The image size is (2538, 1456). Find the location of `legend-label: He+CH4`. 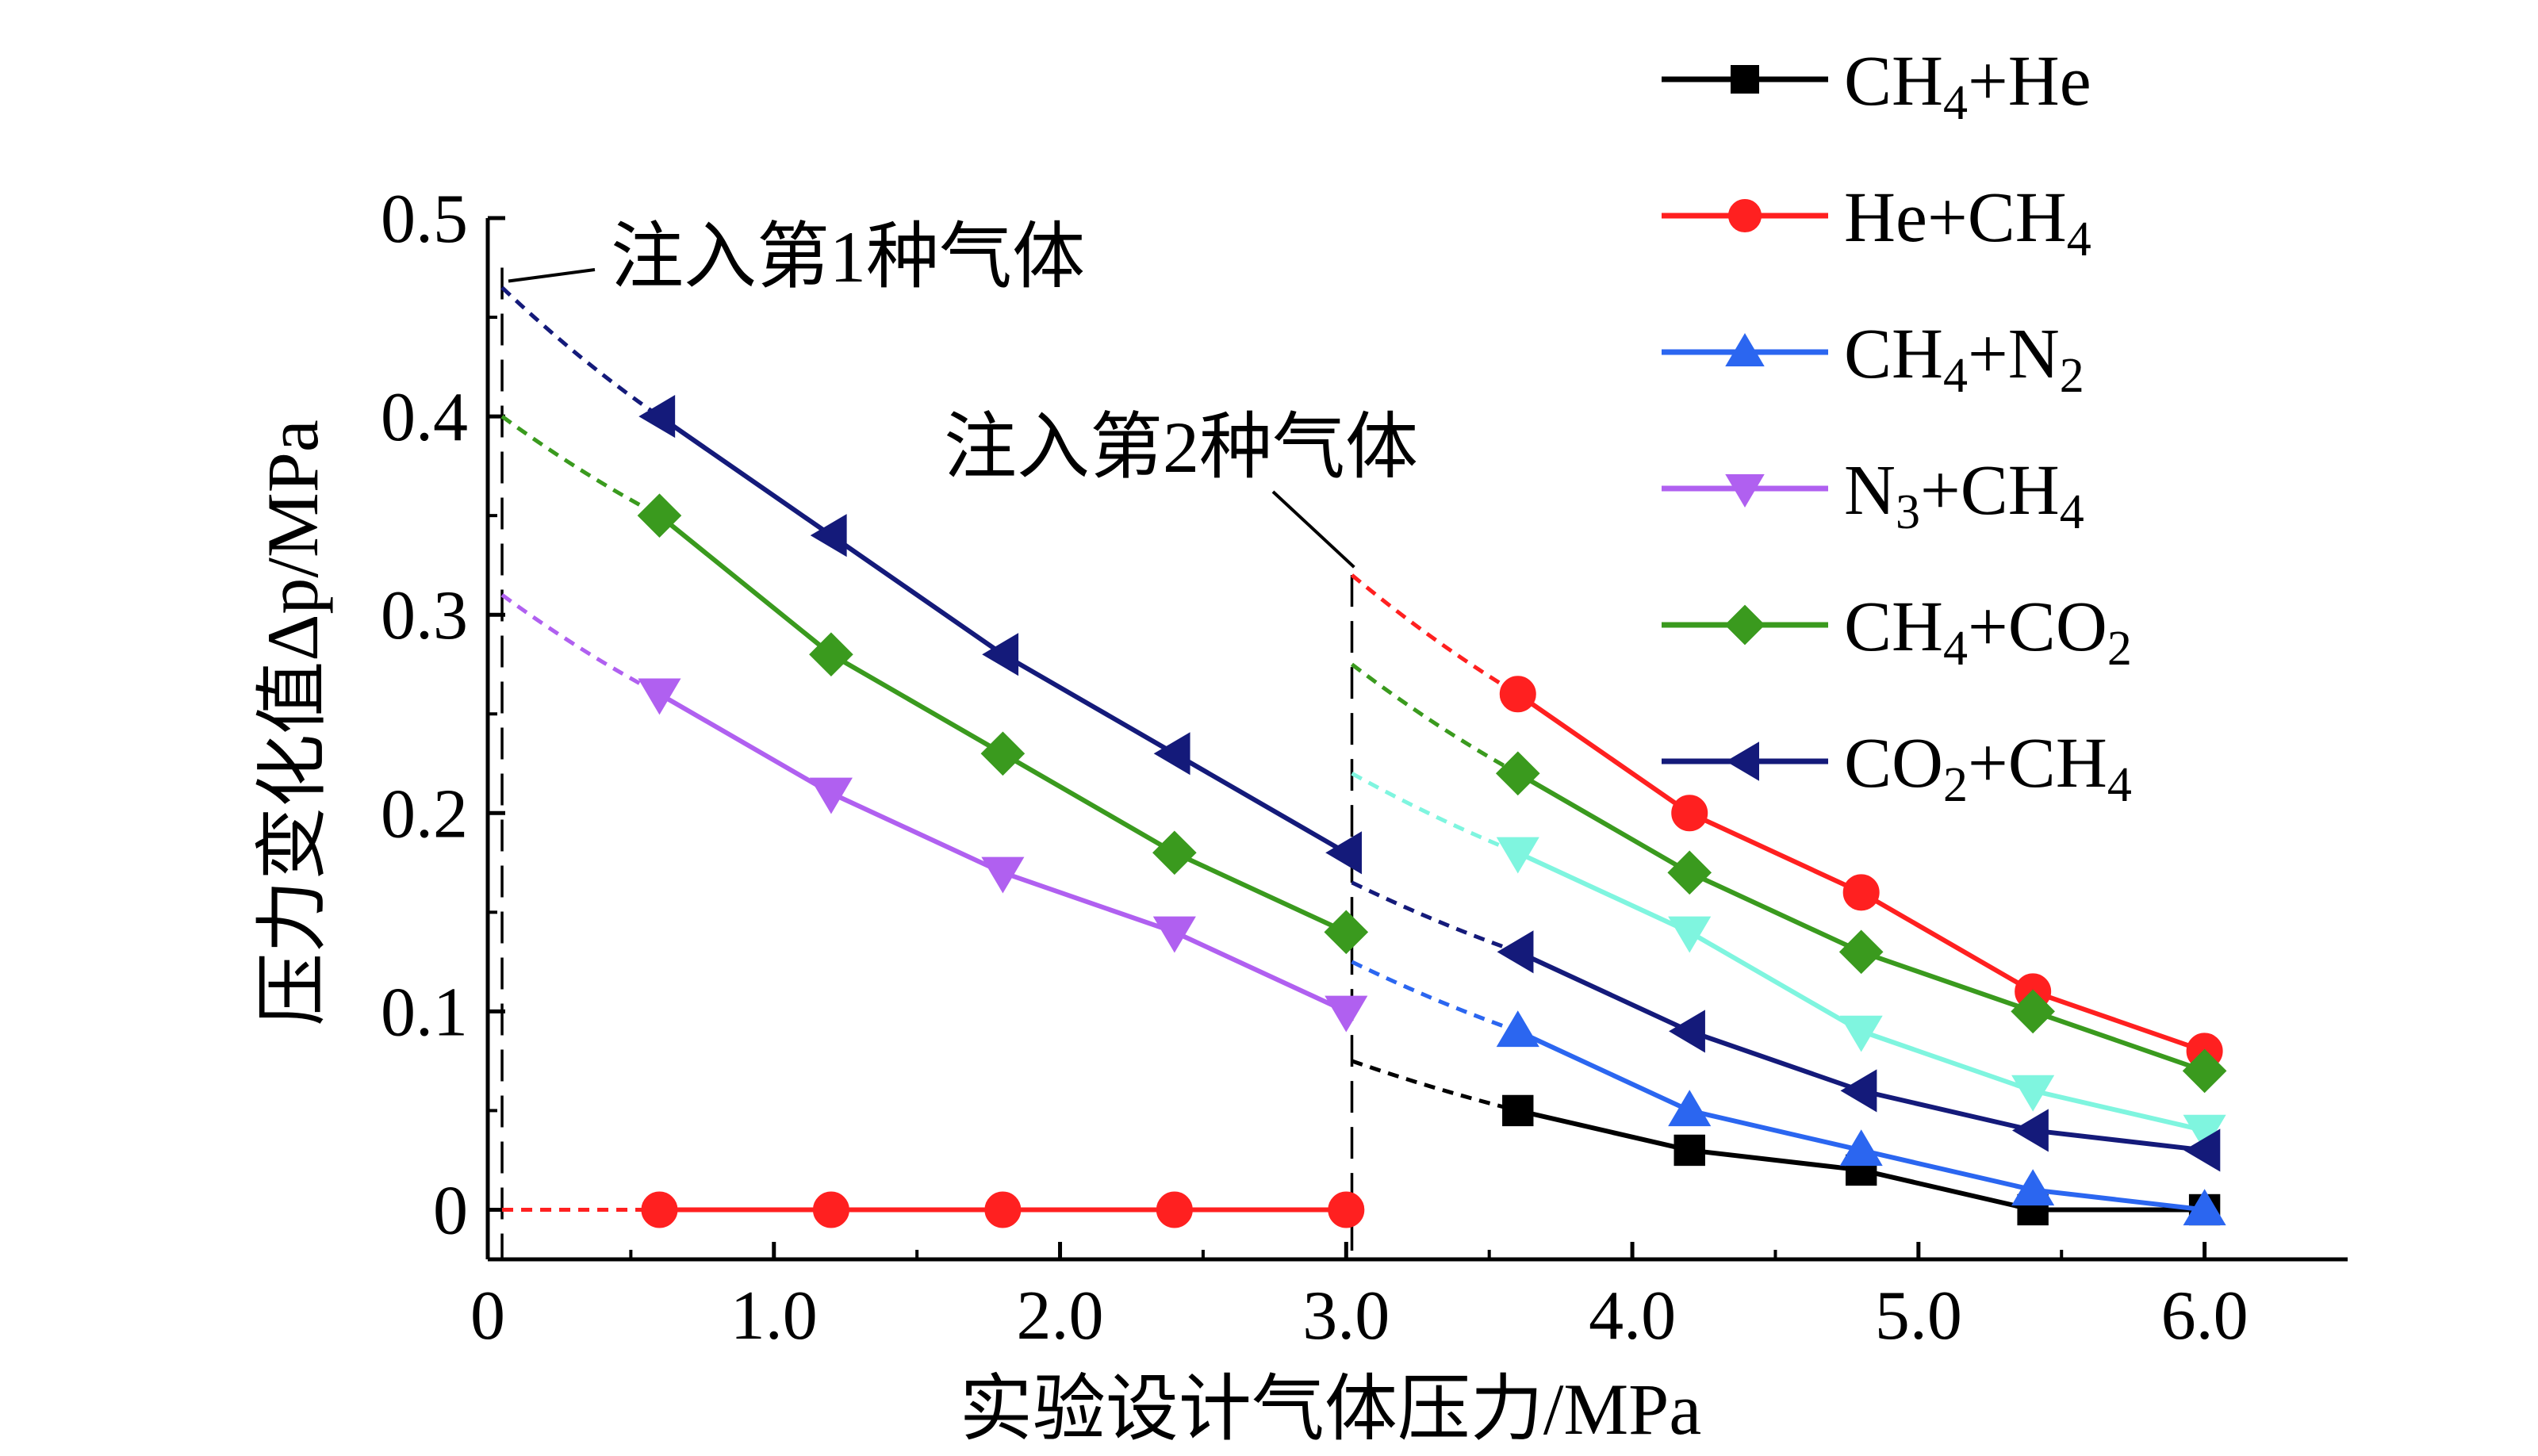

legend-label: He+CH4 is located at coordinates (1967, 222).